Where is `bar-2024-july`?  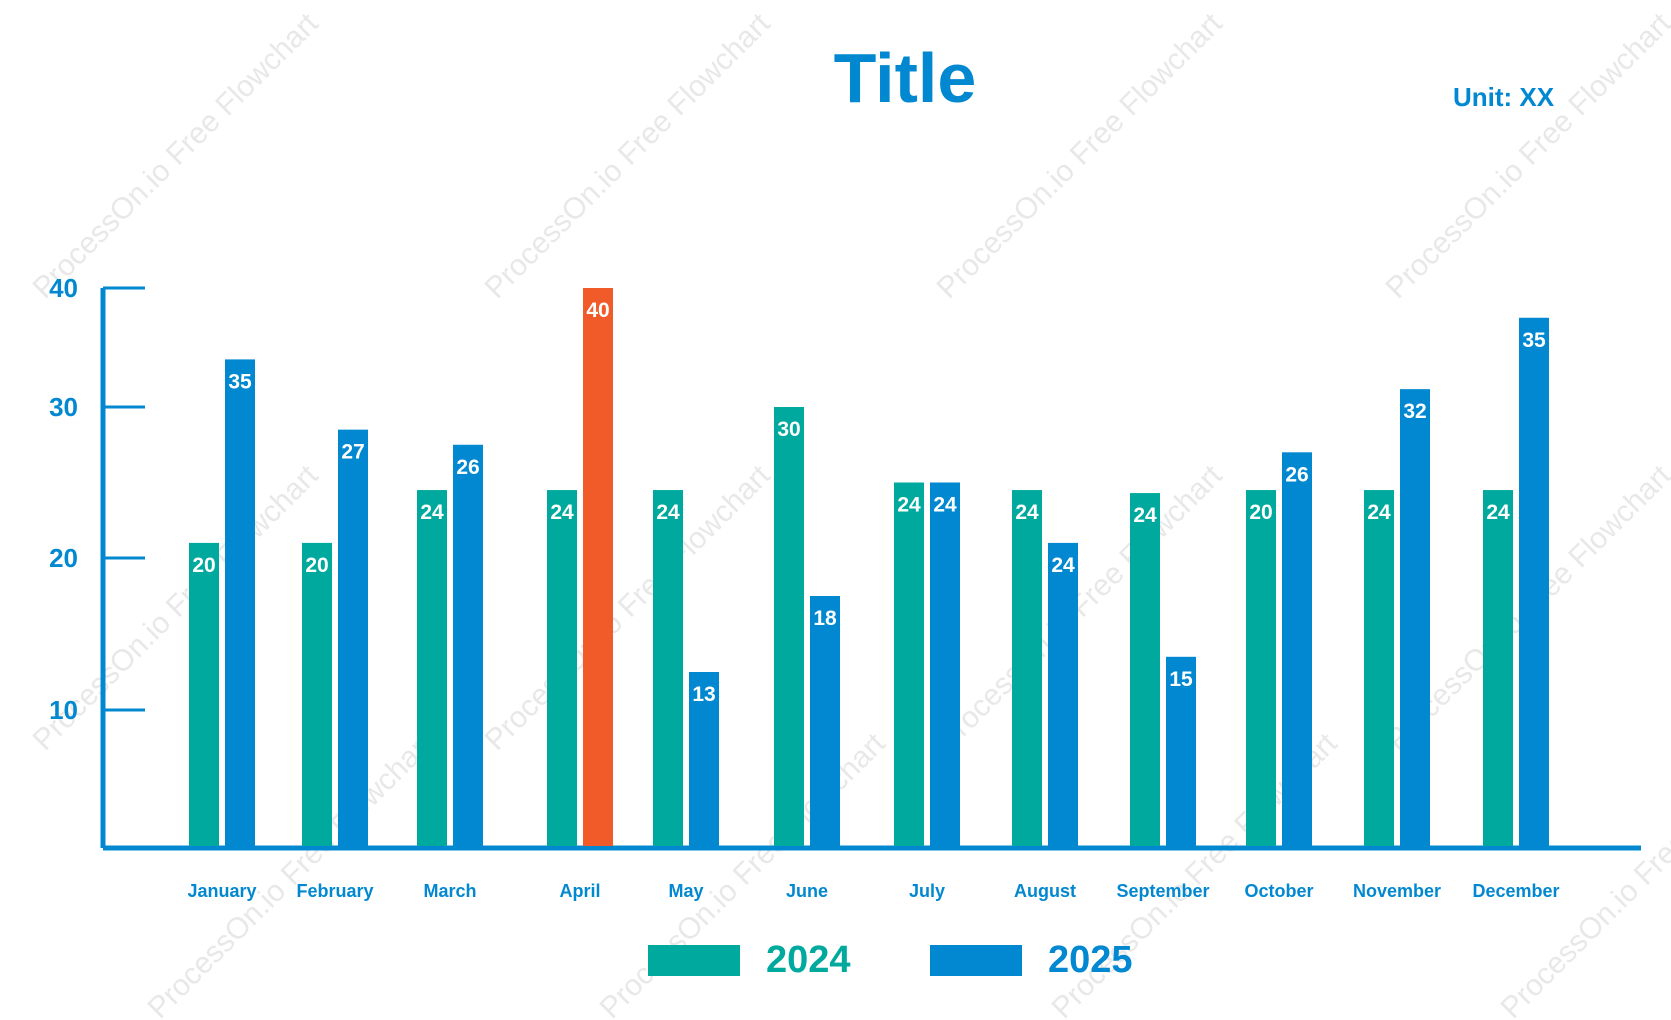 bar-2024-july is located at coordinates (909, 664).